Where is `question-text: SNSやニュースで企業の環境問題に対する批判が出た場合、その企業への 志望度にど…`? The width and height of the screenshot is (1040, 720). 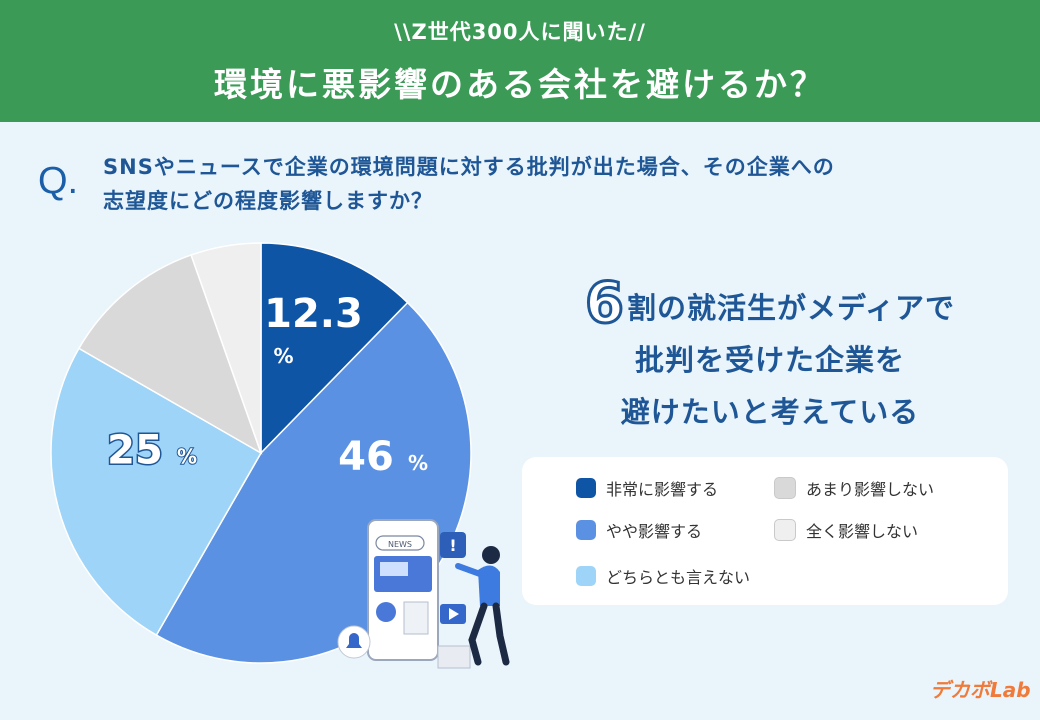 question-text: SNSやニュースで企業の環境問題に対する批判が出た場合、その企業への 志望度にど… is located at coordinates (553, 184).